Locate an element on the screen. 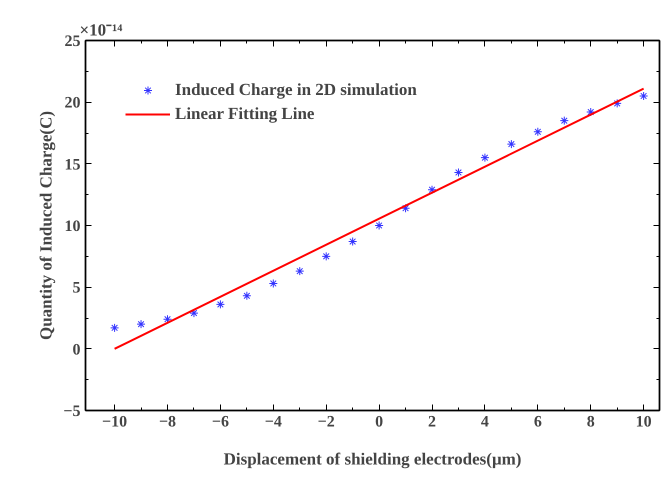 The width and height of the screenshot is (663, 480). x-axis-title: Displacement of shielding electrodes(μm) is located at coordinates (373, 459).